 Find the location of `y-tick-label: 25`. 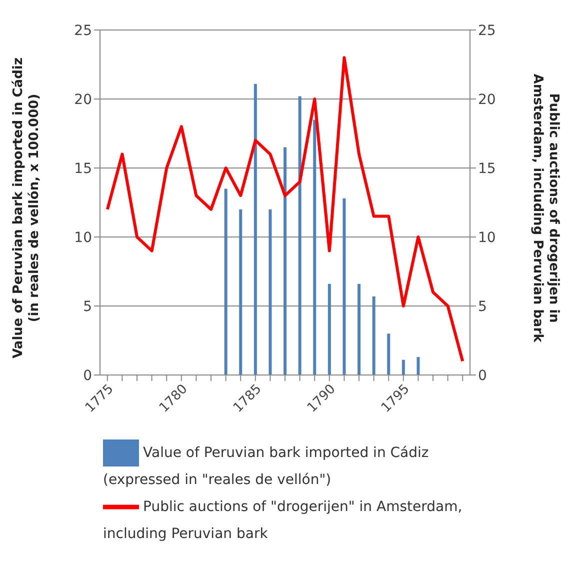

y-tick-label: 25 is located at coordinates (83, 30).